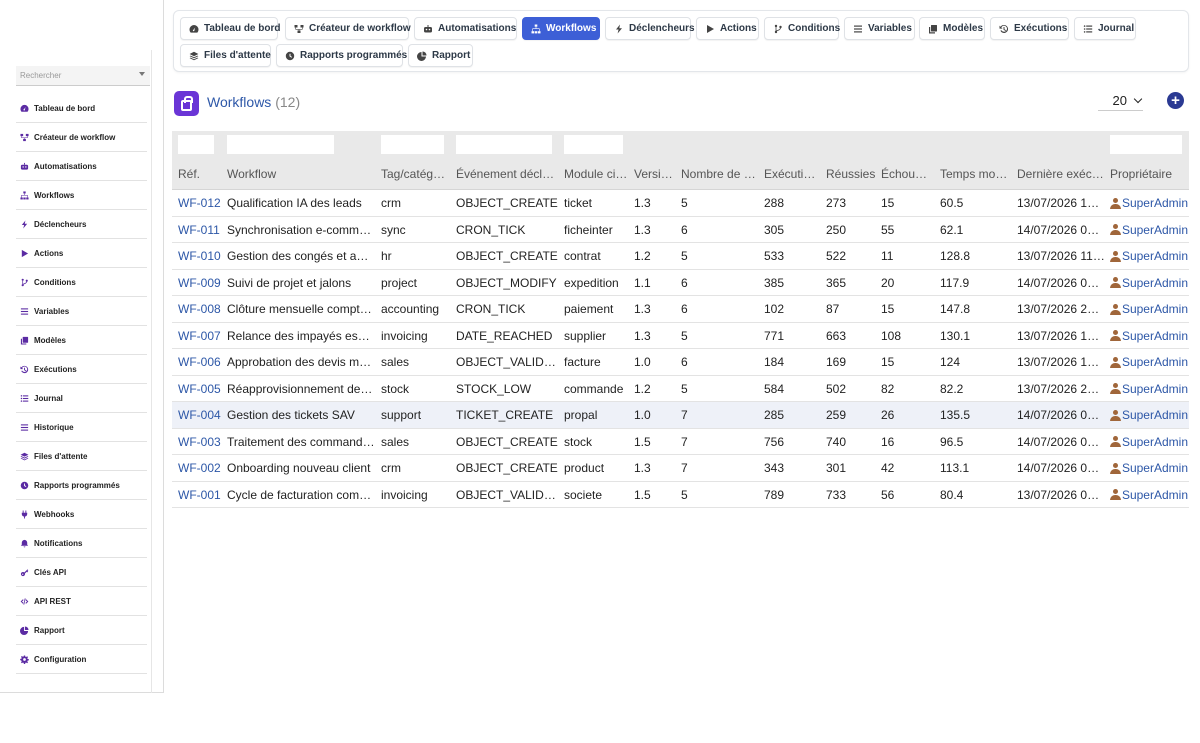 This screenshot has height=743, width=1200. Describe the element at coordinates (416, 174) in the screenshot. I see `column-header: Tag/catégorie` at that location.